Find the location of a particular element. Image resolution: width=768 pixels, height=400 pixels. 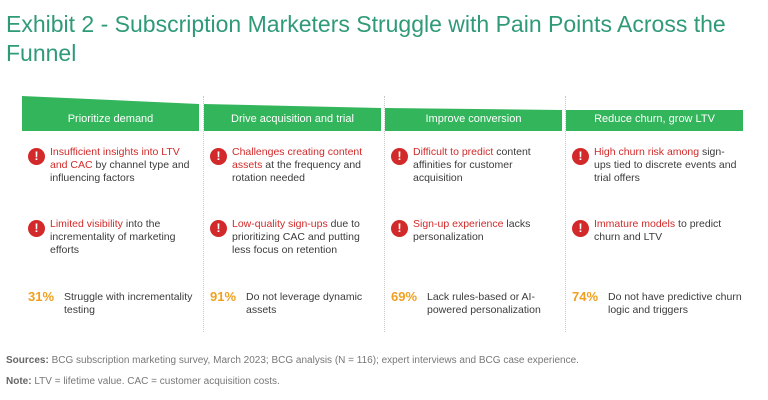

pain-point-highlight: Challenges creating content assets is located at coordinates (297, 158).